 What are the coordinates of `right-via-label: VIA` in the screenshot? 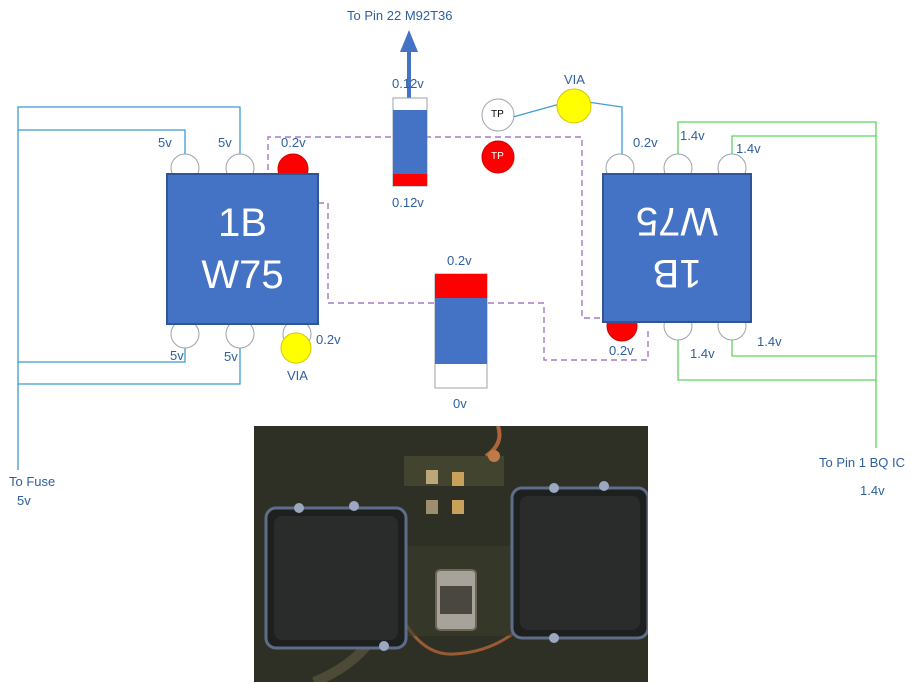 It's located at (574, 79).